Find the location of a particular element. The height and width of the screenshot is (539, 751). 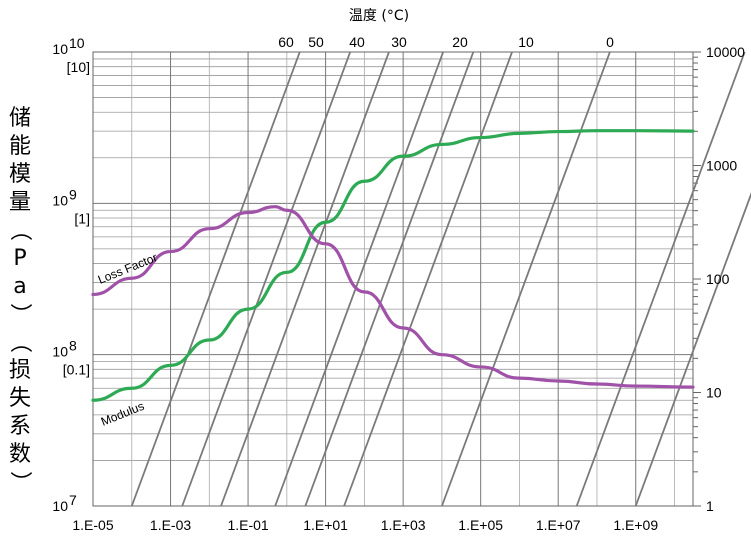

isotherm-line is located at coordinates (692, 349).